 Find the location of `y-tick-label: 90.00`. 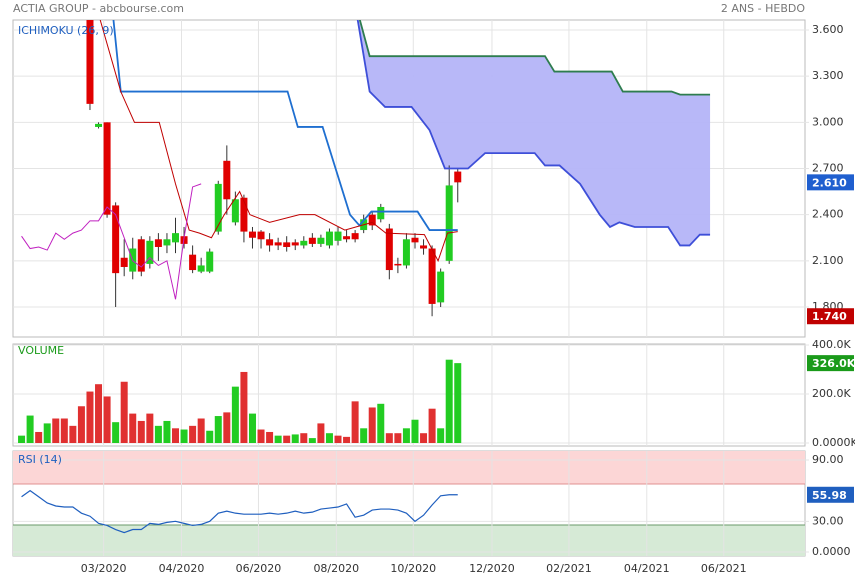

y-tick-label: 90.00 is located at coordinates (828, 459).